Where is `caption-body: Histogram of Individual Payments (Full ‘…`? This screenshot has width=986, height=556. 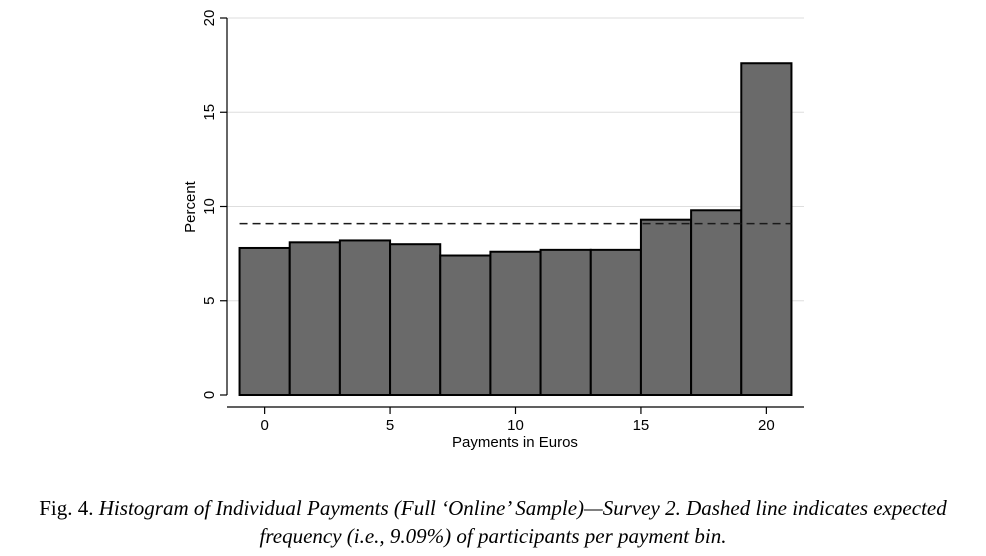
caption-body: Histogram of Individual Payments (Full ‘… is located at coordinates (522, 522).